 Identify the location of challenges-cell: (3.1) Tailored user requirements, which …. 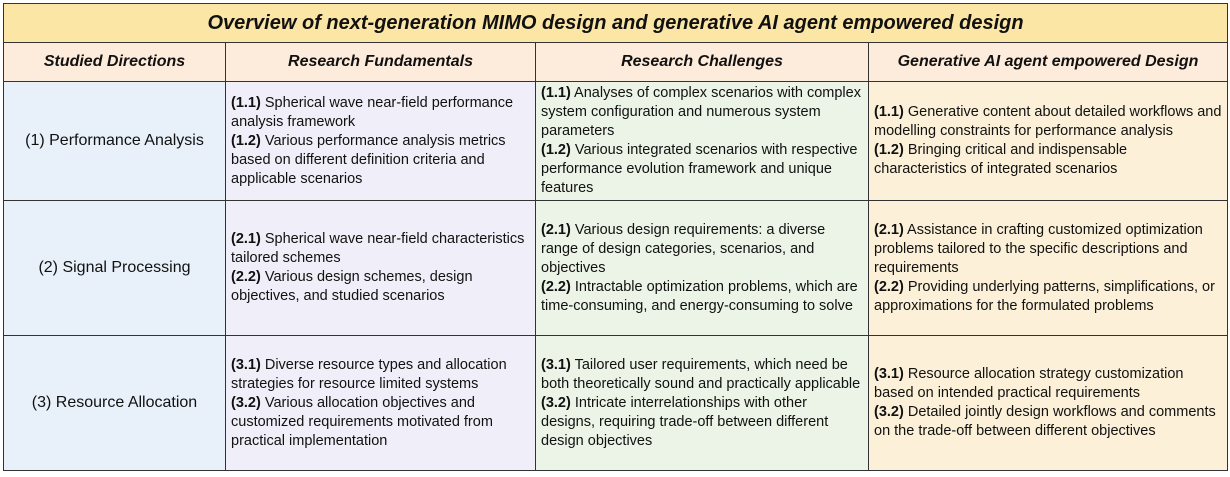
(702, 403).